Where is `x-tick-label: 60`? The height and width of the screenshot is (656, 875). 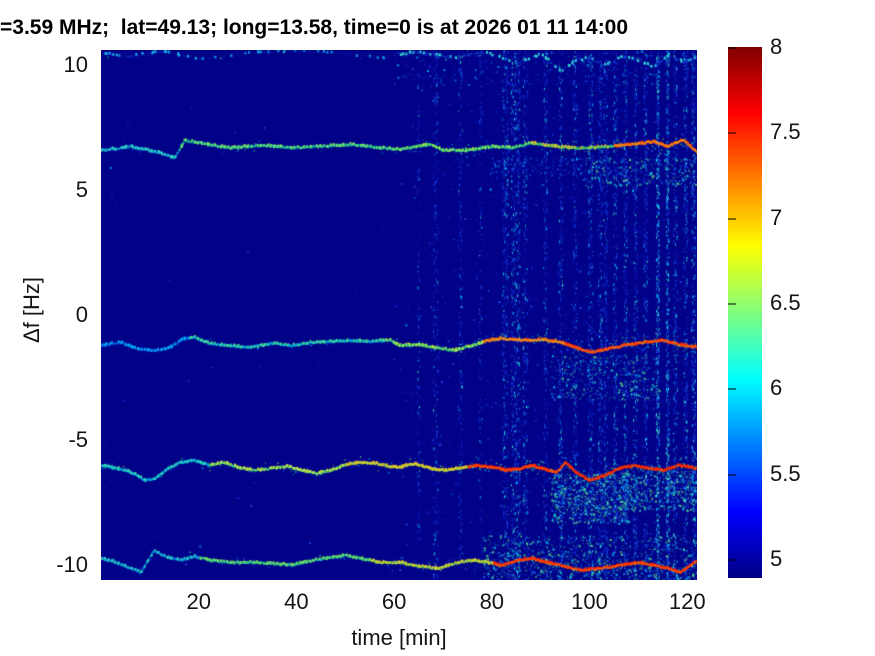
x-tick-label: 60 is located at coordinates (394, 601).